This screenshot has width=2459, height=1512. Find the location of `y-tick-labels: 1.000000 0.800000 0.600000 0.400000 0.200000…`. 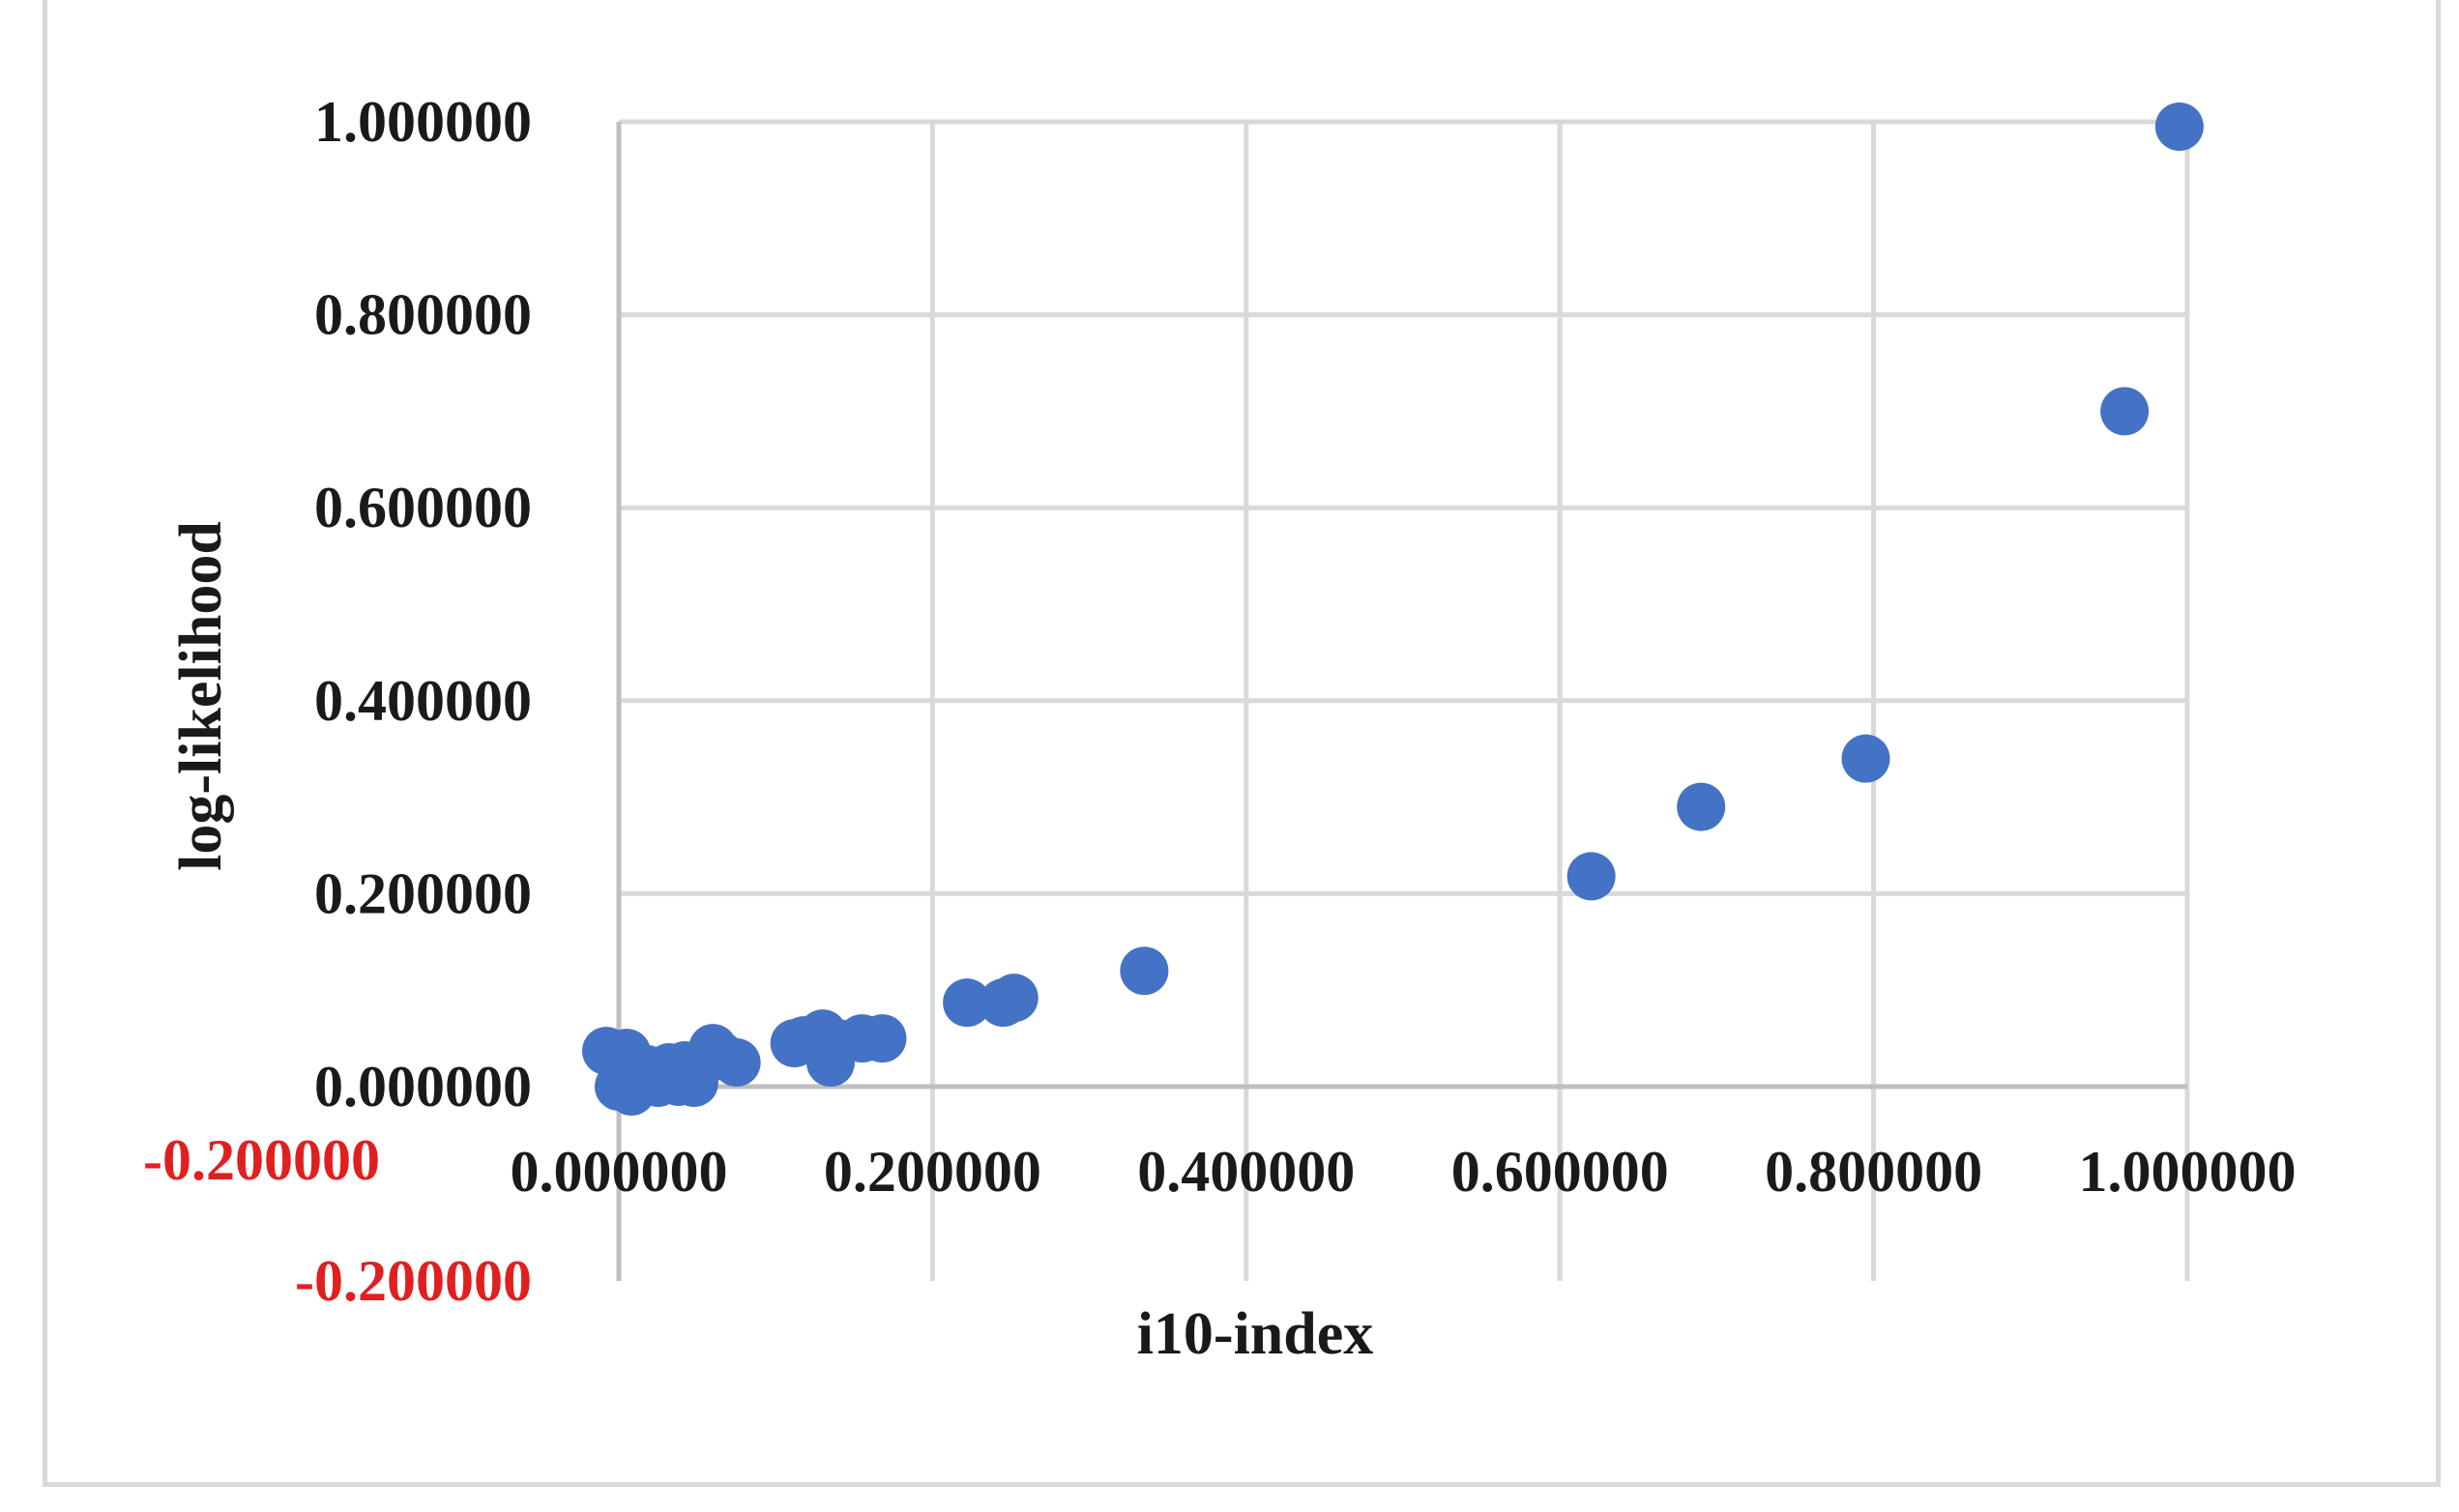

y-tick-labels: 1.000000 0.800000 0.600000 0.400000 0.200000… is located at coordinates (414, 701).